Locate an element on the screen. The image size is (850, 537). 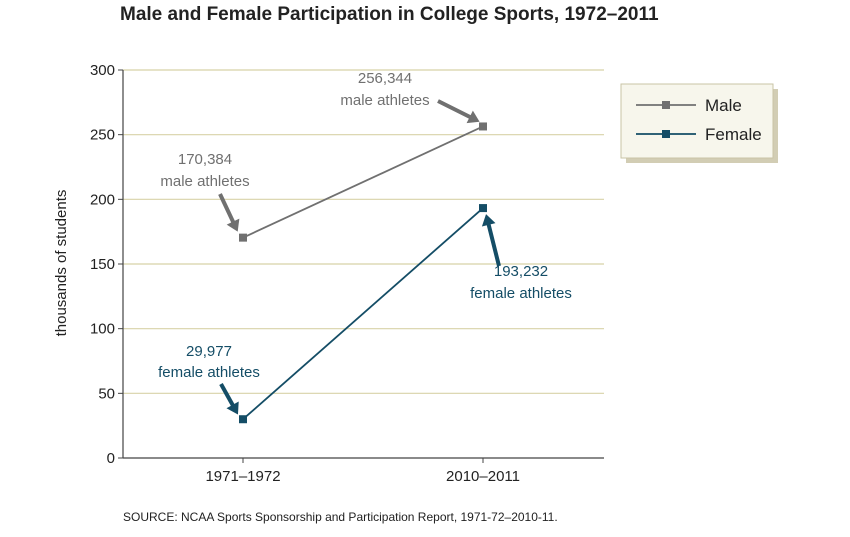
series-line-male is located at coordinates (363, 182).